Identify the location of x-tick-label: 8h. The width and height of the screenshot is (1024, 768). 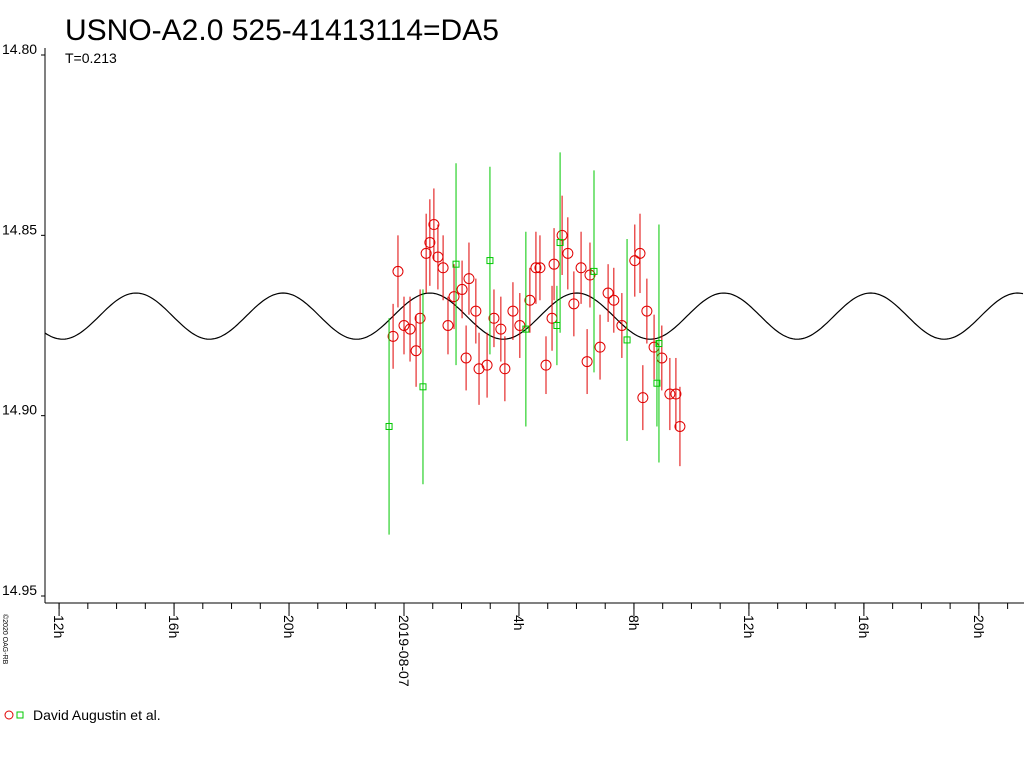
(634, 623).